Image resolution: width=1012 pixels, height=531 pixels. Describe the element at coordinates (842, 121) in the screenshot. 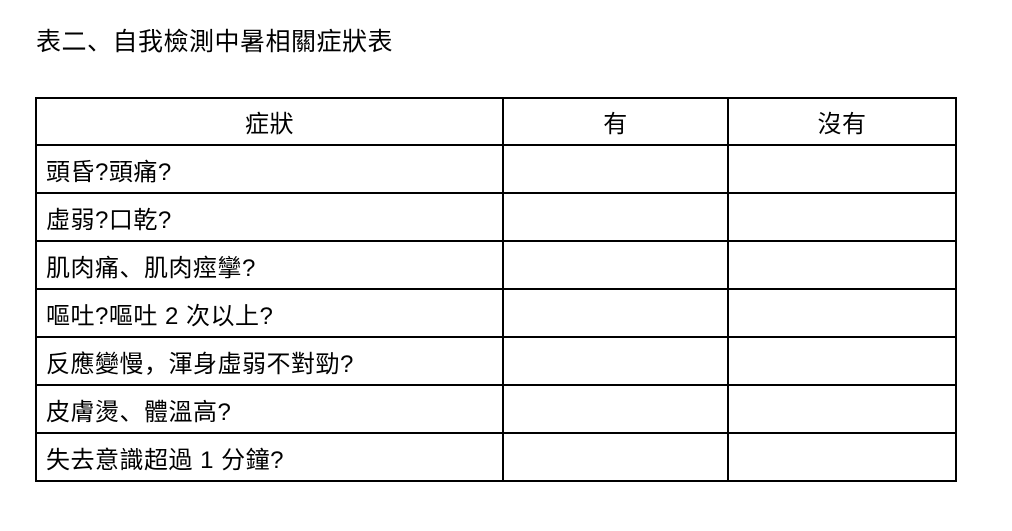

I see `header-no: 沒有` at that location.